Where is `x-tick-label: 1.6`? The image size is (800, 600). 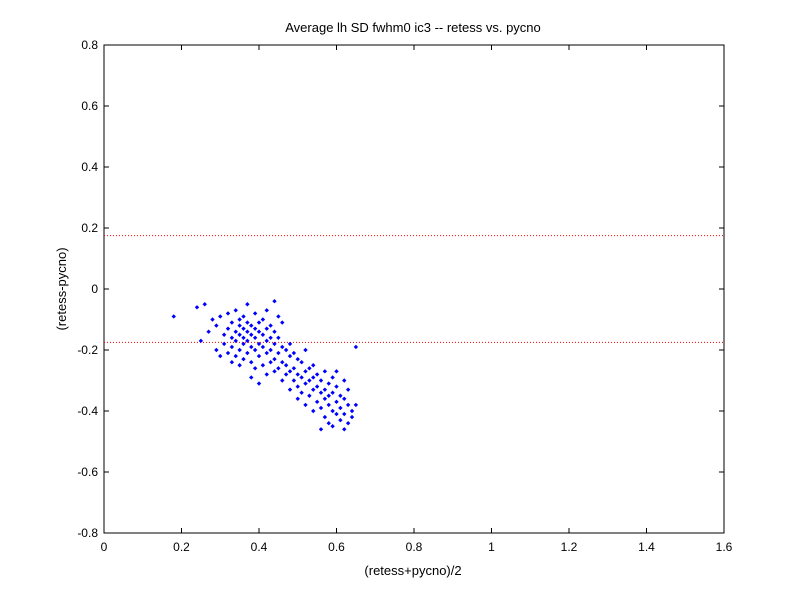
x-tick-label: 1.6 is located at coordinates (724, 547).